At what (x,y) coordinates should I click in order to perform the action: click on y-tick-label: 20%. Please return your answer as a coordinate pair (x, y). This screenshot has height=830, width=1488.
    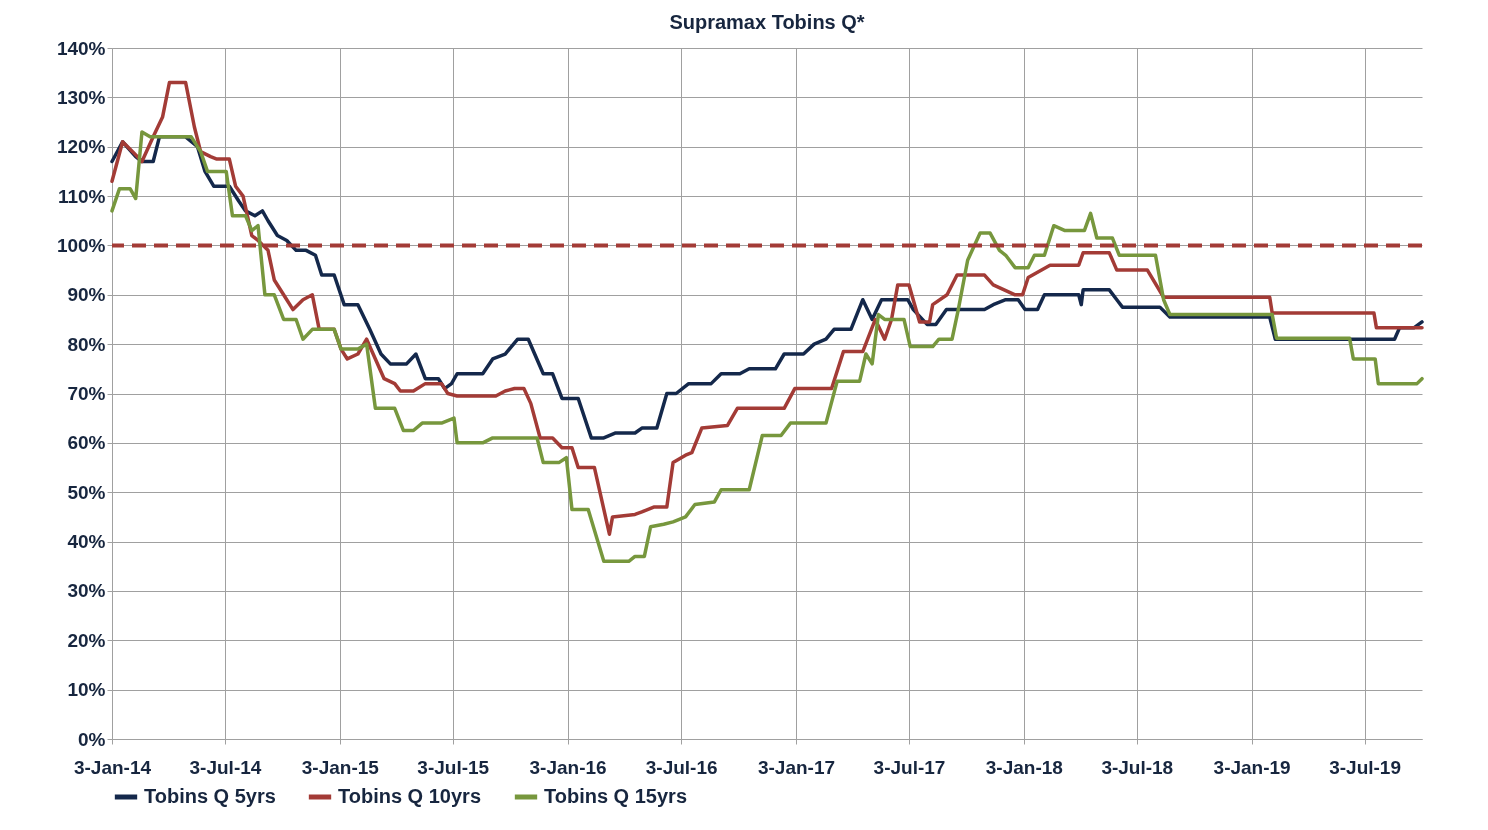
    Looking at the image, I should click on (86, 640).